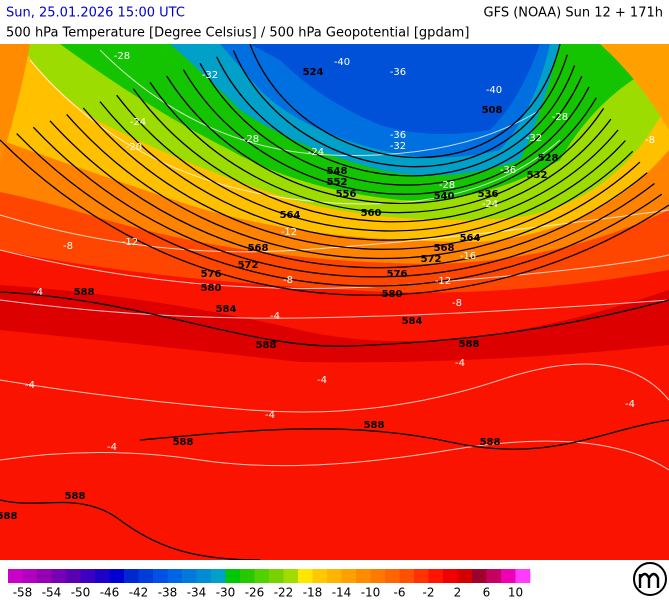 Image resolution: width=669 pixels, height=600 pixels. What do you see at coordinates (134, 147) in the screenshot?
I see `temperature-label: -20` at bounding box center [134, 147].